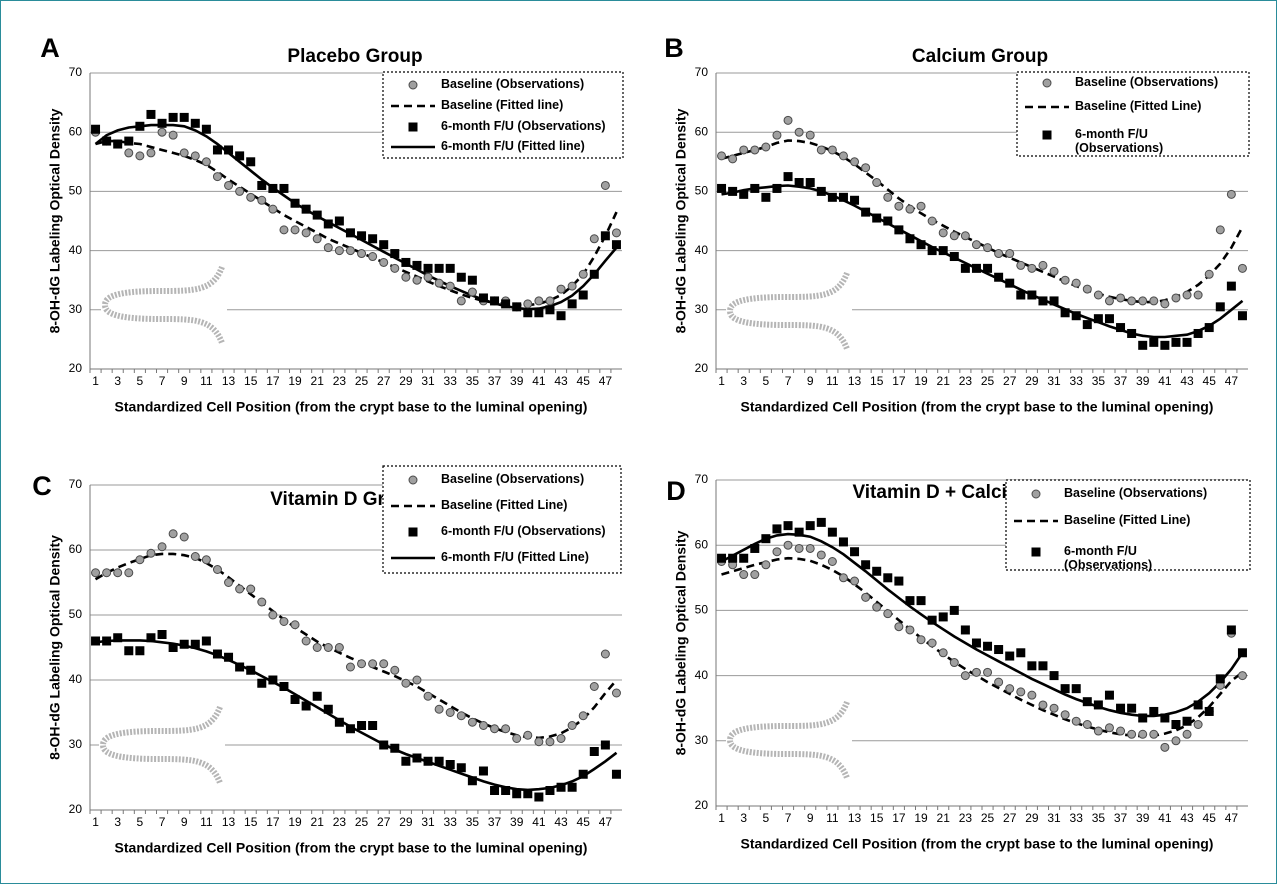 The width and height of the screenshot is (1277, 884). Describe the element at coordinates (1047, 83) in the screenshot. I see `legend-swatch` at that location.